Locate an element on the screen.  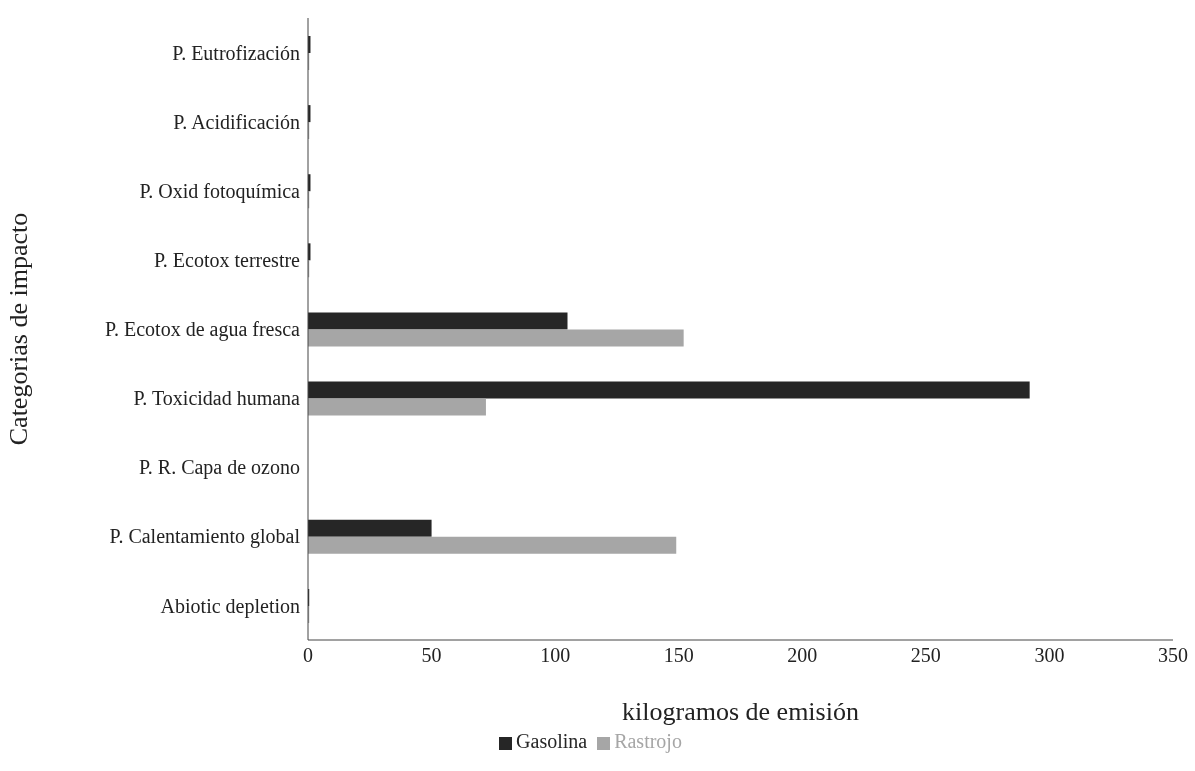
legend-label: Rastrojo is located at coordinates (648, 741).